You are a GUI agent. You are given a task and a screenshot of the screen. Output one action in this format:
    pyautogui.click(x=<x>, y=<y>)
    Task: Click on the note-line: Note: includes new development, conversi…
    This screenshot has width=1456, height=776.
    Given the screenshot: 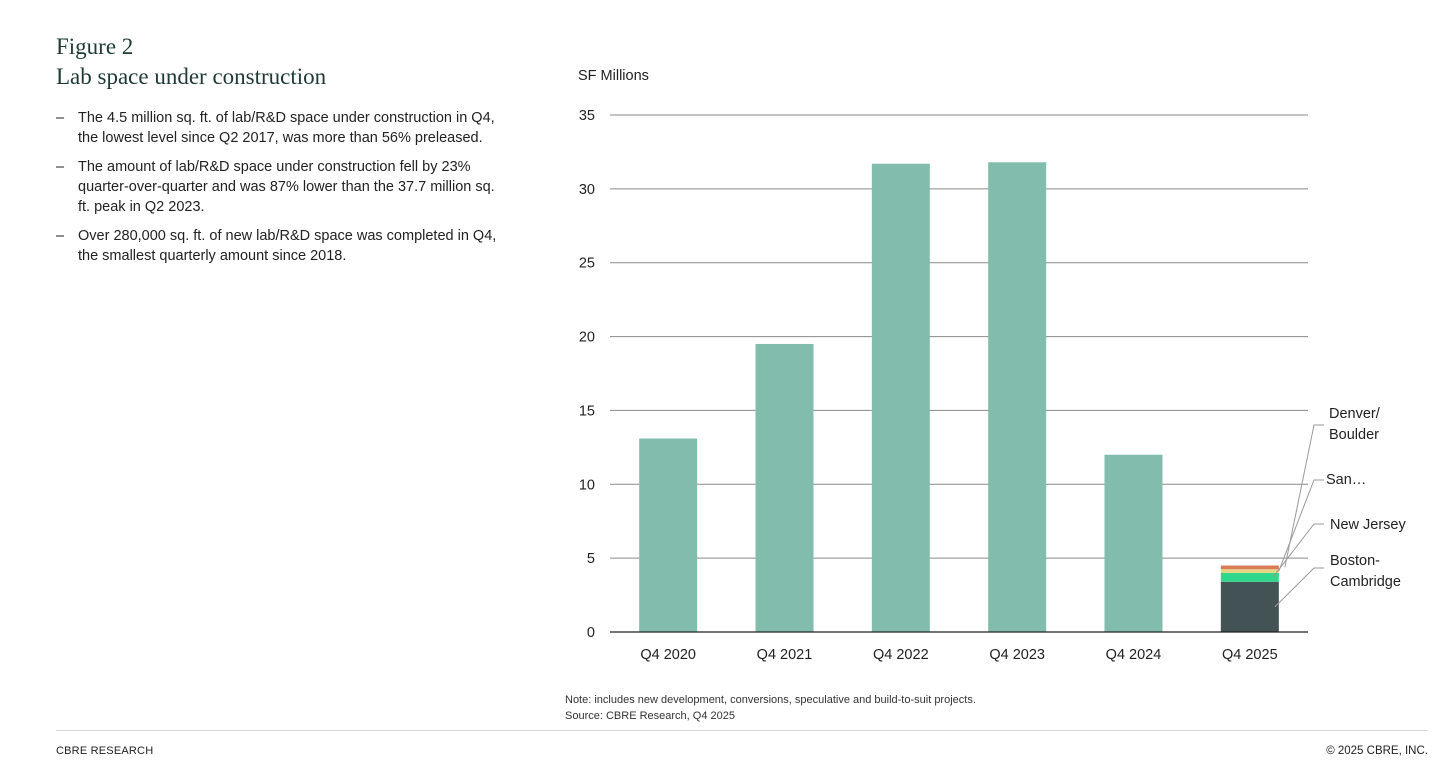 What is the action you would take?
    pyautogui.click(x=770, y=700)
    